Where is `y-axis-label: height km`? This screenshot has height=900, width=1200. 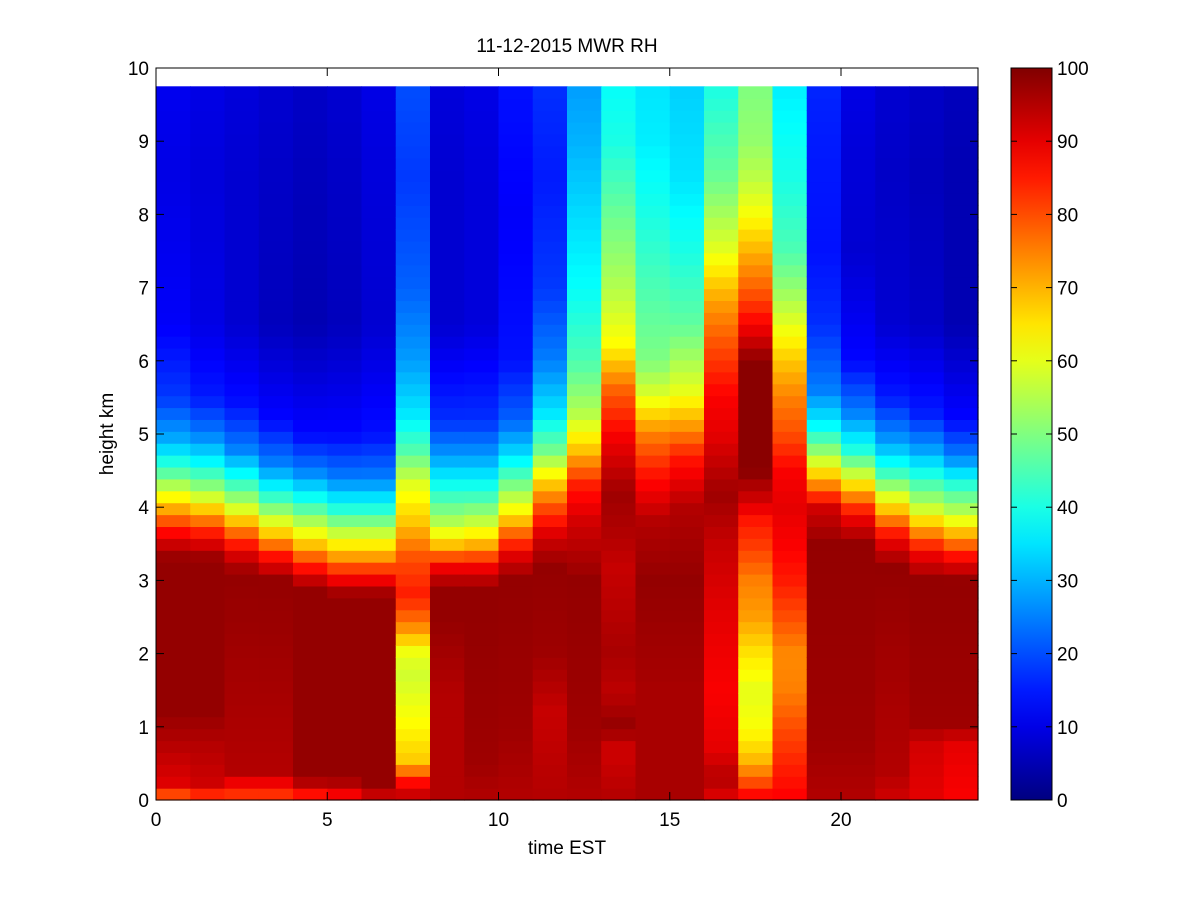
y-axis-label: height km is located at coordinates (107, 434).